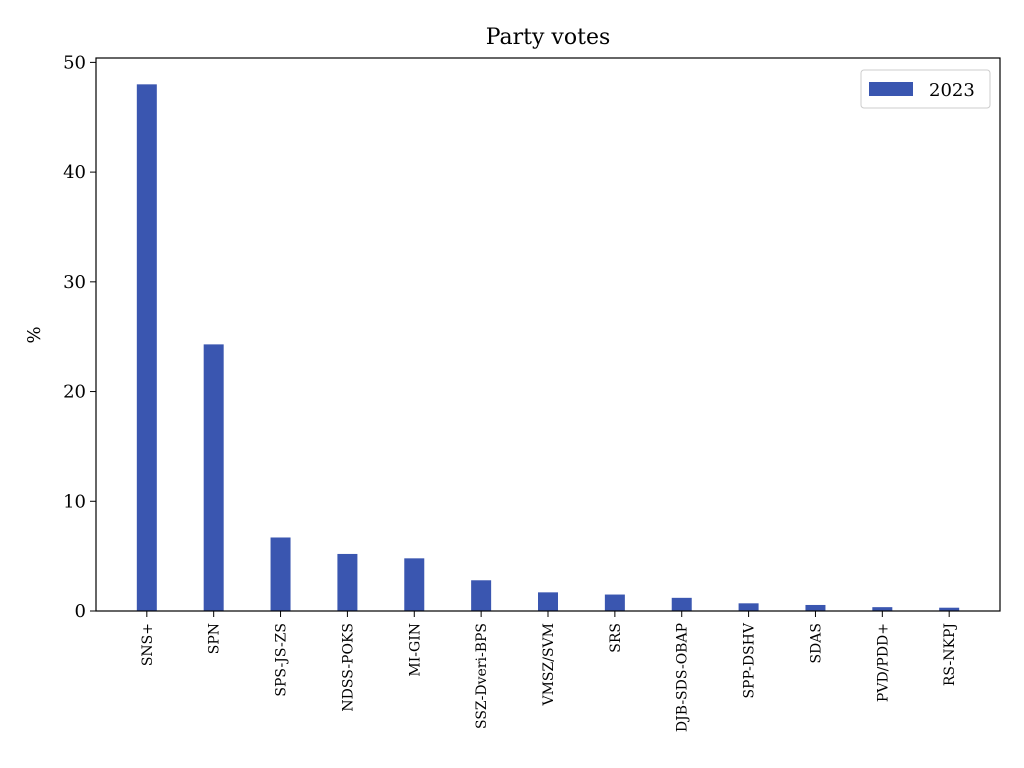 The height and width of the screenshot is (768, 1024). I want to click on y-tick-label: 20, so click(74, 392).